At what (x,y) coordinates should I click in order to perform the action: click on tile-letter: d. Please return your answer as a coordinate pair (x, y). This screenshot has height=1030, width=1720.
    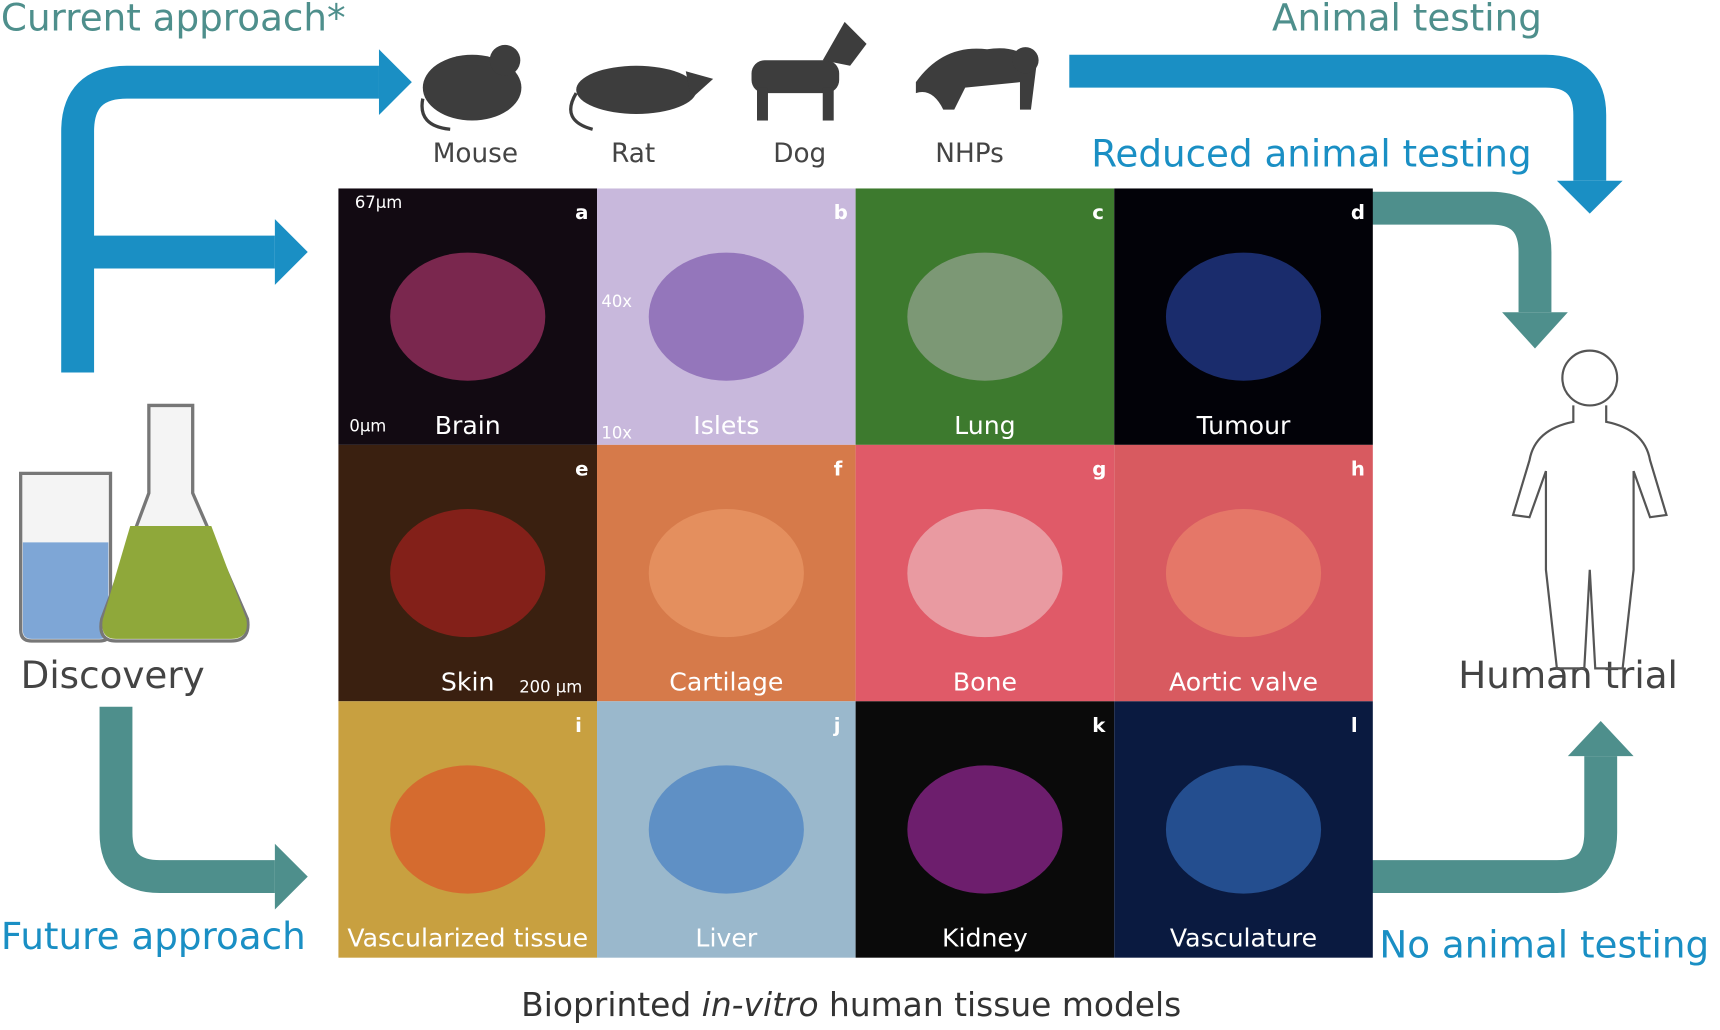
    Looking at the image, I should click on (1358, 212).